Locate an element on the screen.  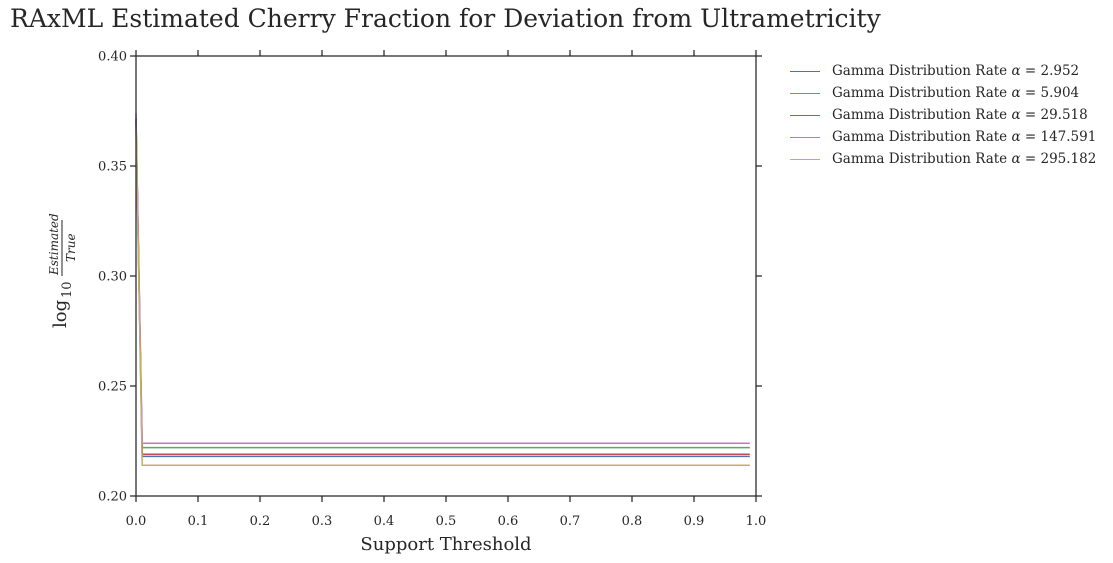
x-tick-label: 1.0 is located at coordinates (756, 521).